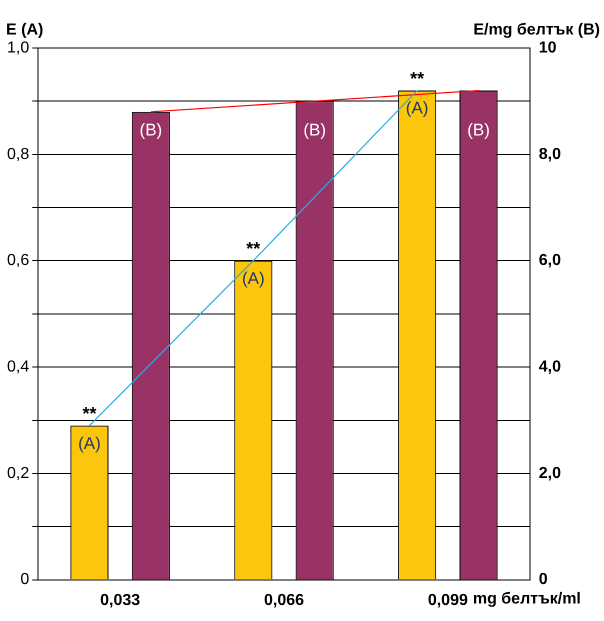 Image resolution: width=604 pixels, height=621 pixels. Describe the element at coordinates (448, 600) in the screenshot. I see `x-tick-label: 0,099` at that location.